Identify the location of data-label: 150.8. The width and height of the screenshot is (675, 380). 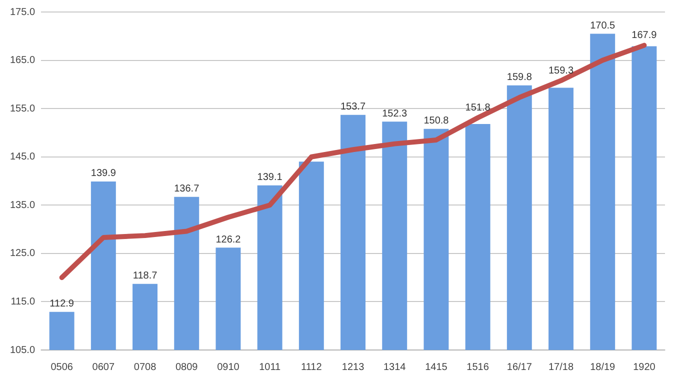
(437, 121).